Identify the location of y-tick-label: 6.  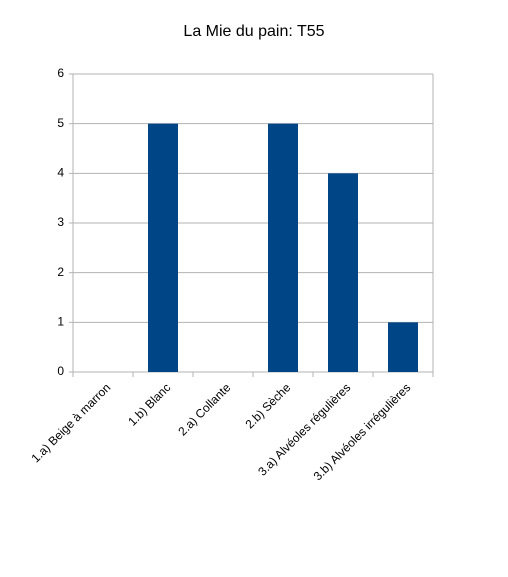
(60, 73).